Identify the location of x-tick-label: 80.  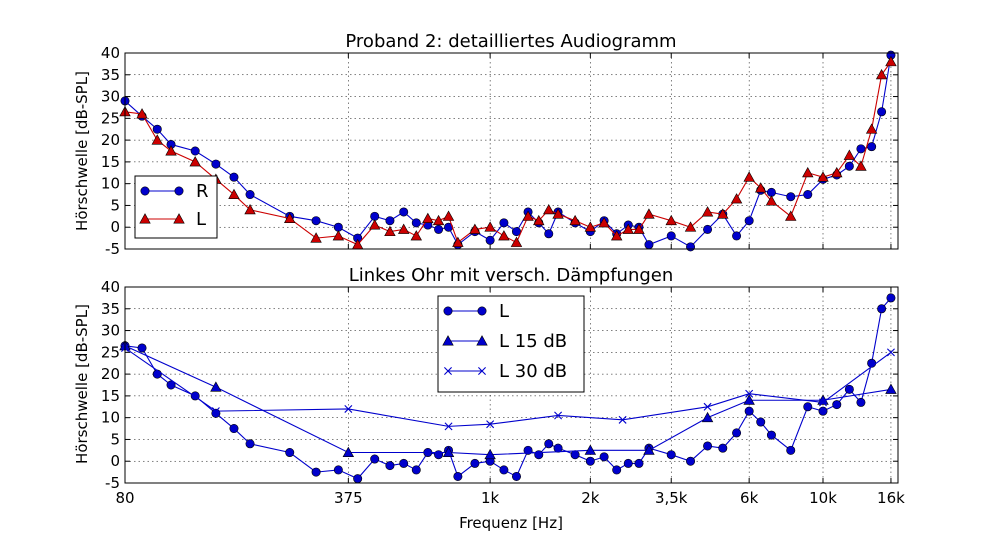
(124, 498).